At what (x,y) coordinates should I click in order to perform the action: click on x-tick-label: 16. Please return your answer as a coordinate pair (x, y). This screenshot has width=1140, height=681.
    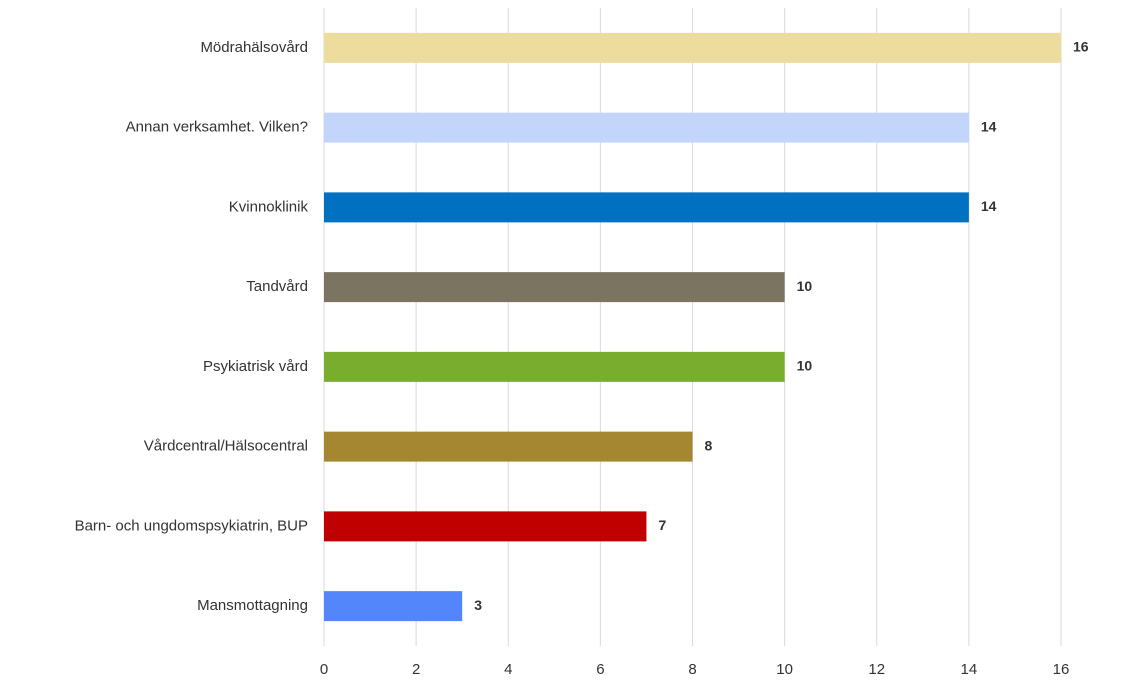
    Looking at the image, I should click on (1061, 669).